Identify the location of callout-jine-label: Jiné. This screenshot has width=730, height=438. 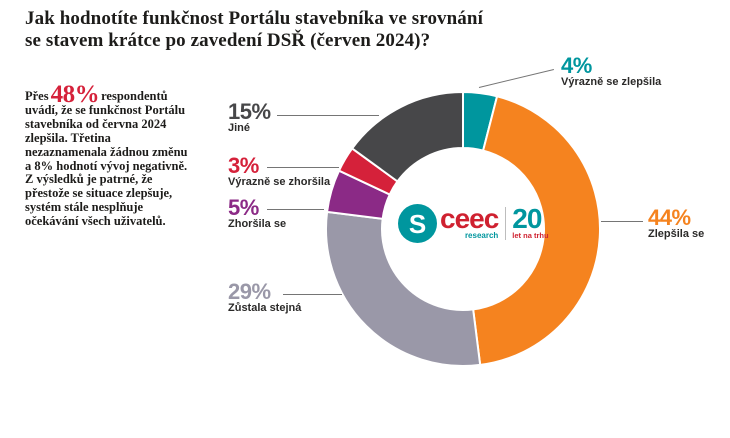
(239, 128).